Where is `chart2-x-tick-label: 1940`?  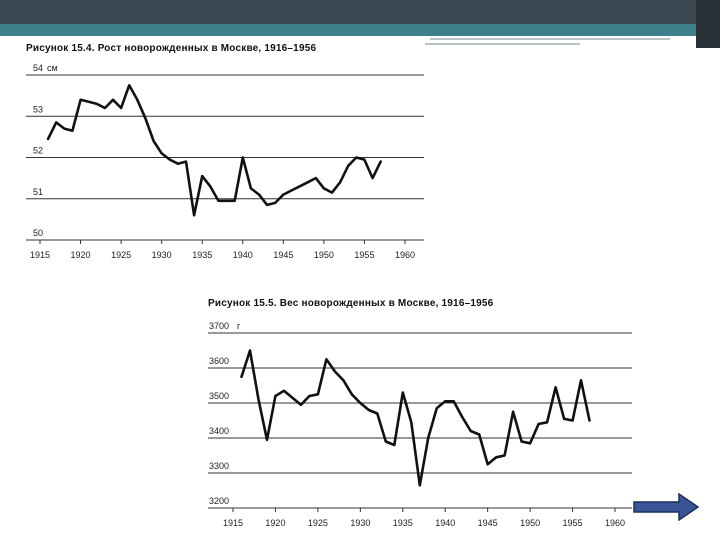 chart2-x-tick-label: 1940 is located at coordinates (445, 523).